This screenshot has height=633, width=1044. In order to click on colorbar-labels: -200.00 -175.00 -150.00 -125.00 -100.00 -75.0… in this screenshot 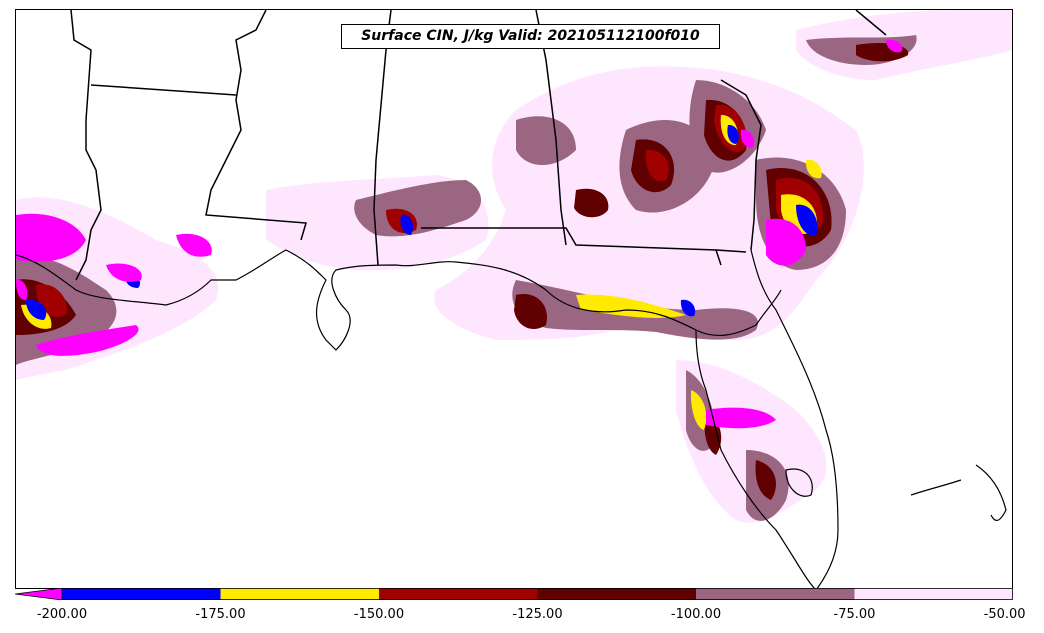, I will do `click(522, 617)`.